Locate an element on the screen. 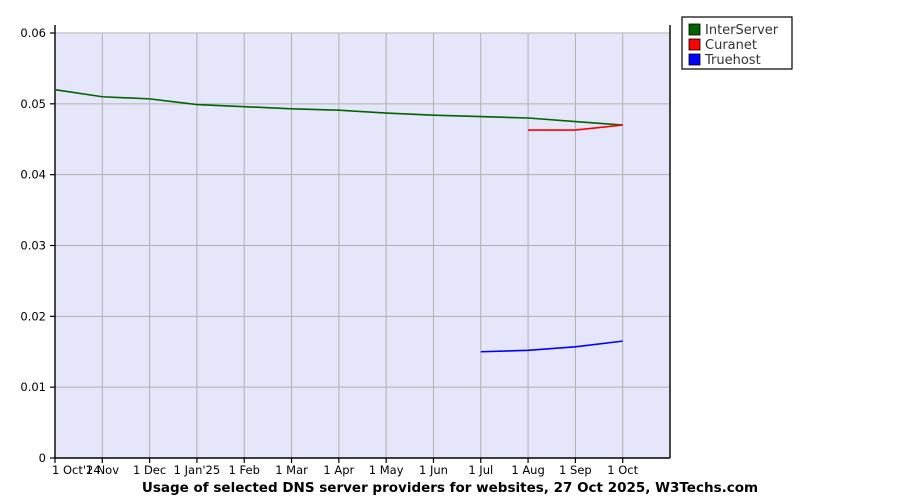  y-axis-ticks: 0 0.01 0.02 0.03 0.04 0.05 0.06 is located at coordinates (37, 245).